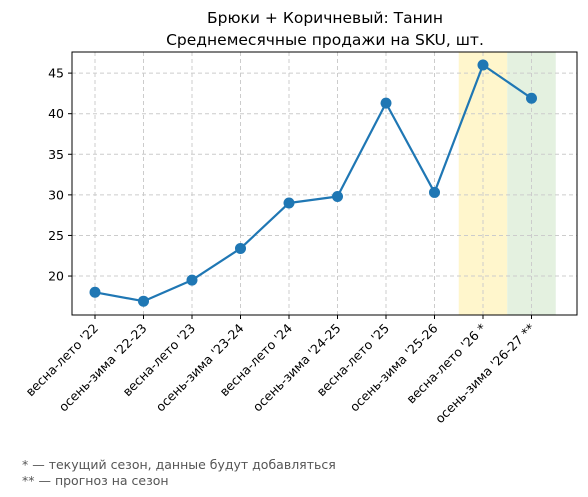 This screenshot has width=588, height=497. I want to click on y-tick-label: 25, so click(56, 235).